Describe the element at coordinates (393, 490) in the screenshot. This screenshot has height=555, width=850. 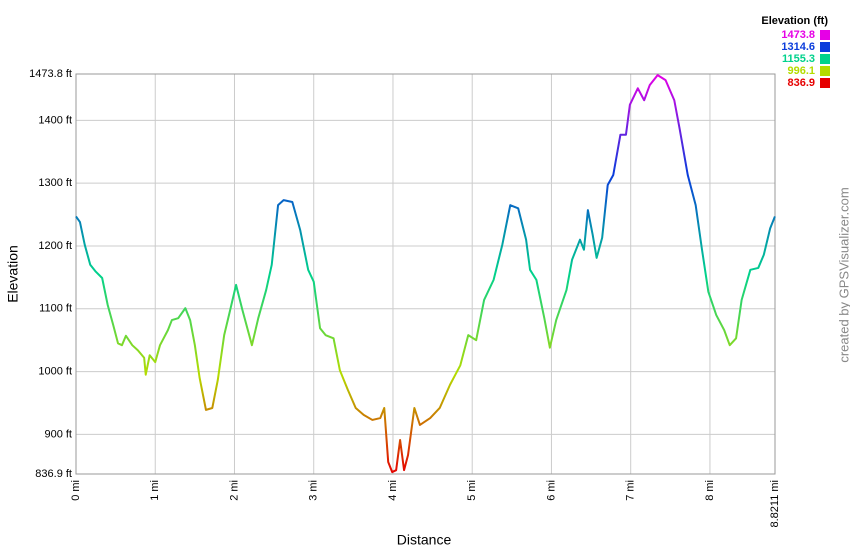
I see `x-tick-label: 4 mi` at that location.